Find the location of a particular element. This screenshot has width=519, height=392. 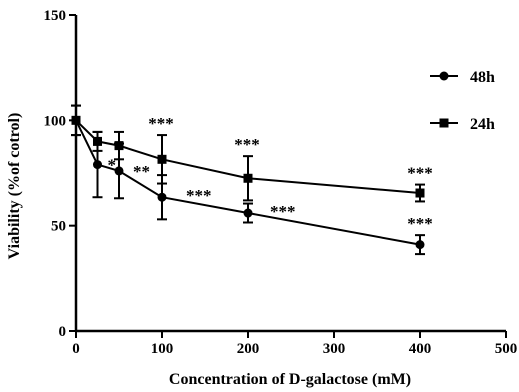

legend-label: 24h is located at coordinates (482, 124).